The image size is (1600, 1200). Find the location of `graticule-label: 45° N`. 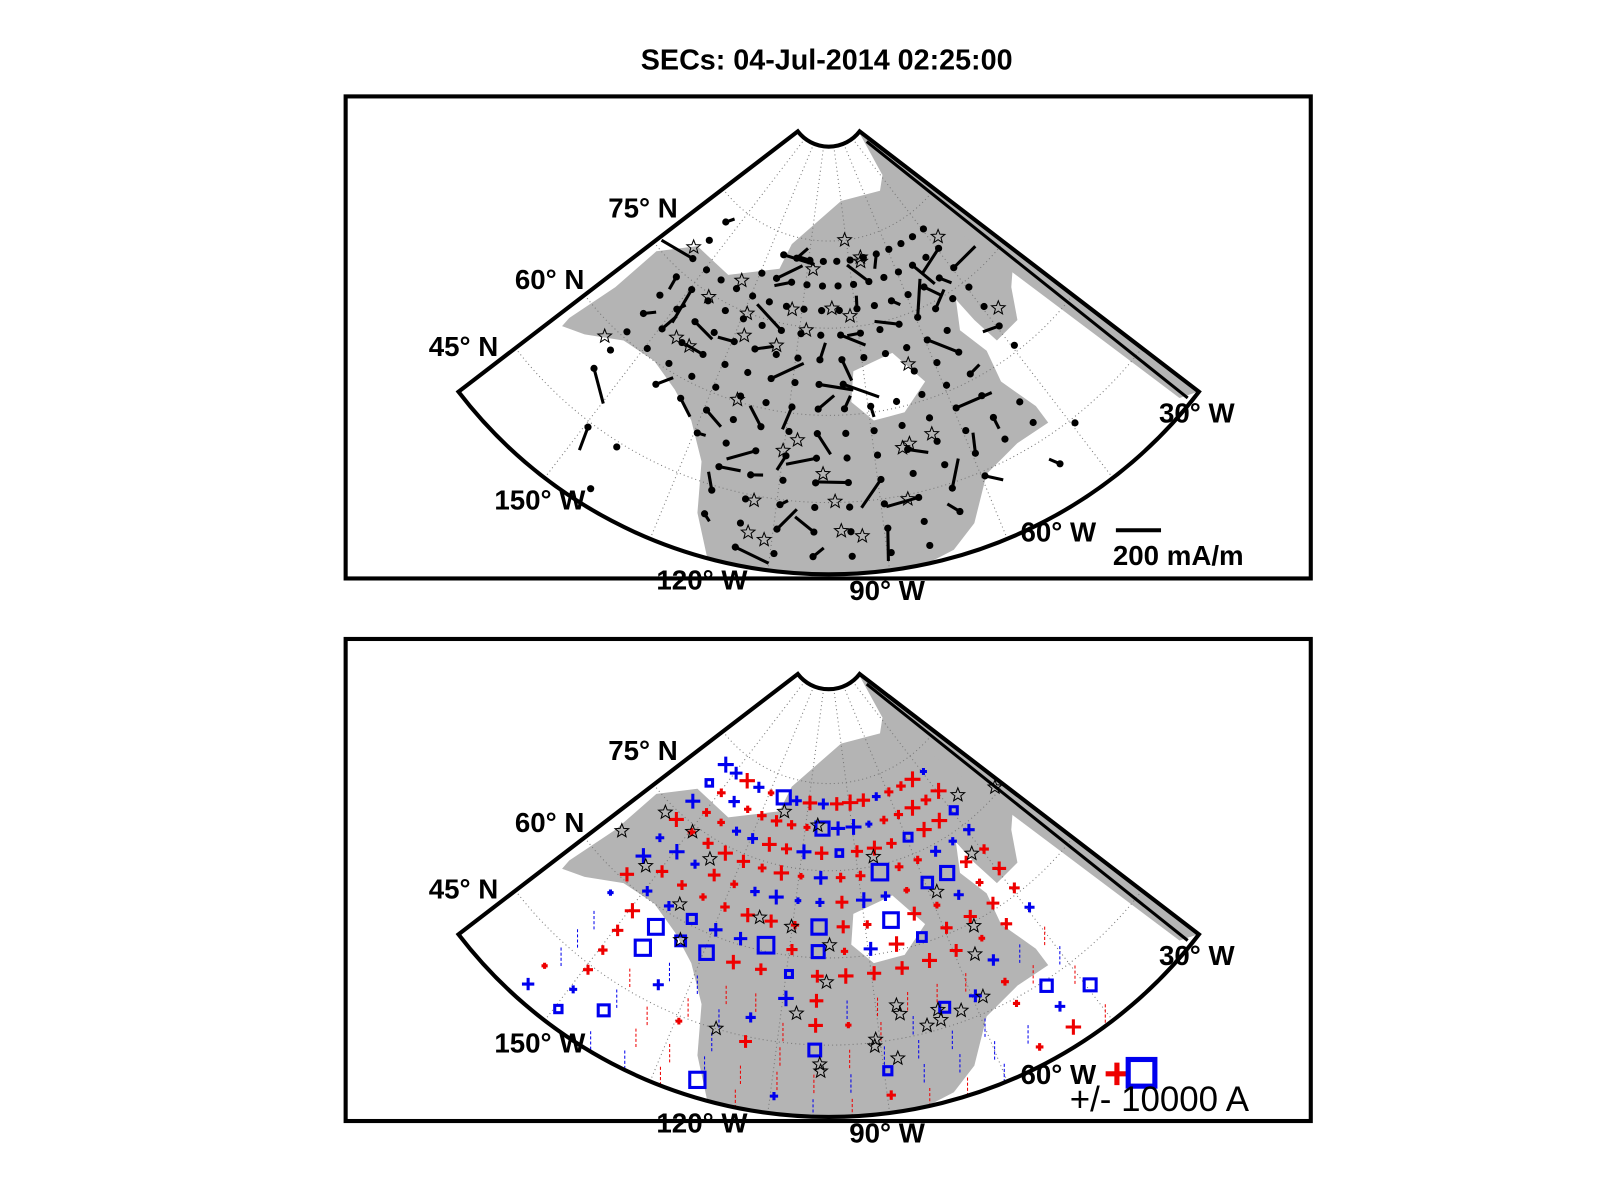

graticule-label: 45° N is located at coordinates (464, 888).